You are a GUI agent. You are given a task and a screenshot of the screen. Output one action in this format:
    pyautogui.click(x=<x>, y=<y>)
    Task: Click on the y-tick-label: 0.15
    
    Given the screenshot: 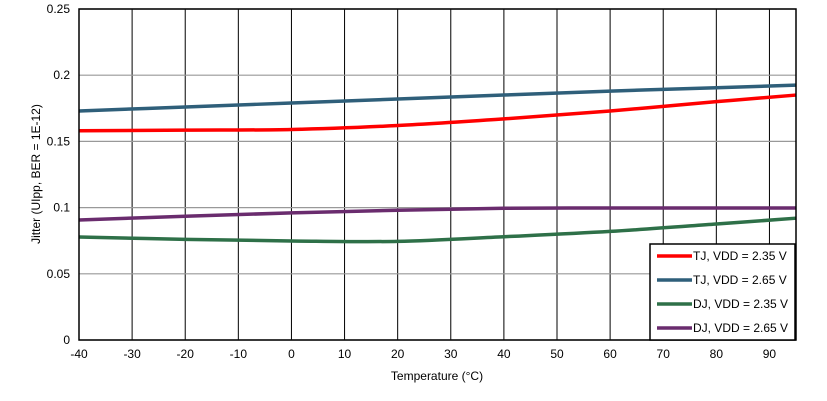 What is the action you would take?
    pyautogui.click(x=59, y=141)
    